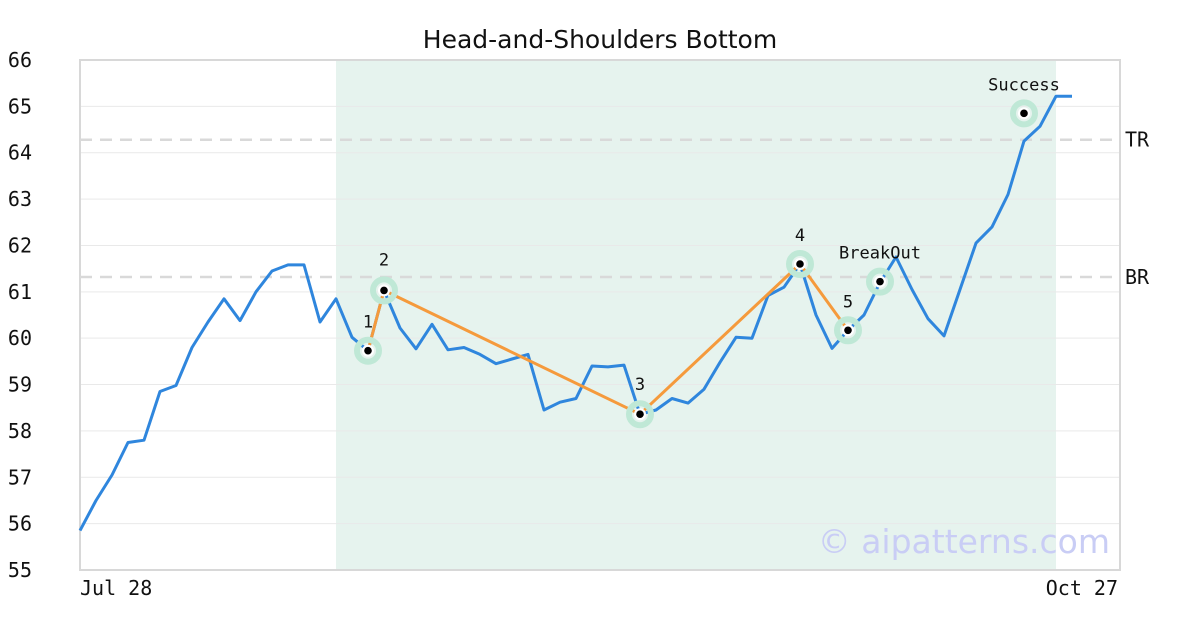 The width and height of the screenshot is (1200, 630). What do you see at coordinates (20, 385) in the screenshot?
I see `y-tick-label-59: 59` at bounding box center [20, 385].